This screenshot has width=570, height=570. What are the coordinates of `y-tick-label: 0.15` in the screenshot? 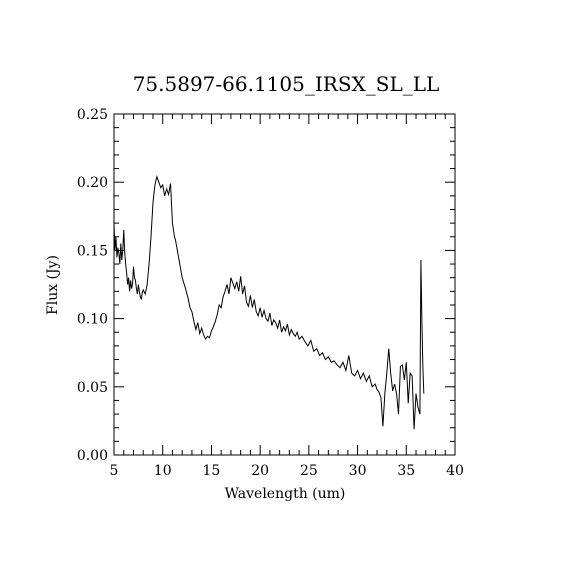 It's located at (92, 251).